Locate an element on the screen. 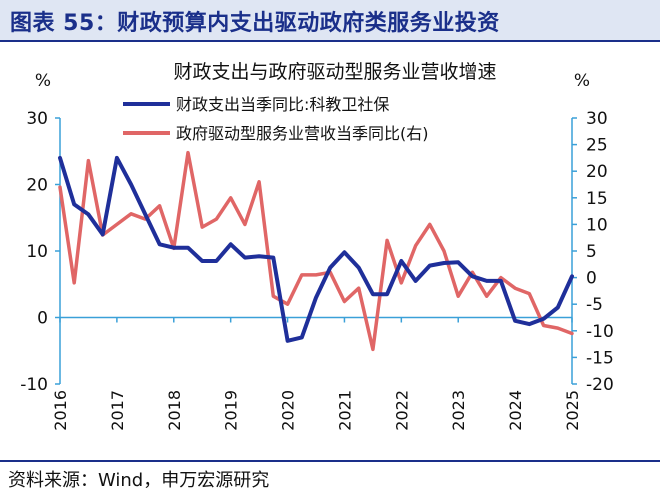  x-tick-label: 2021 is located at coordinates (344, 410).